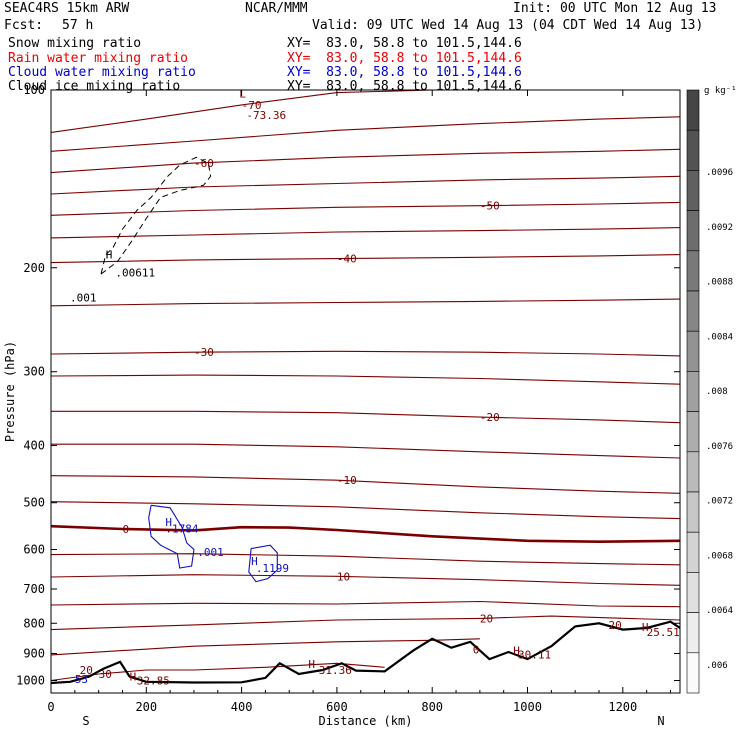  Describe the element at coordinates (534, 655) in the screenshot. I see `extremum-label: 30.11` at that location.